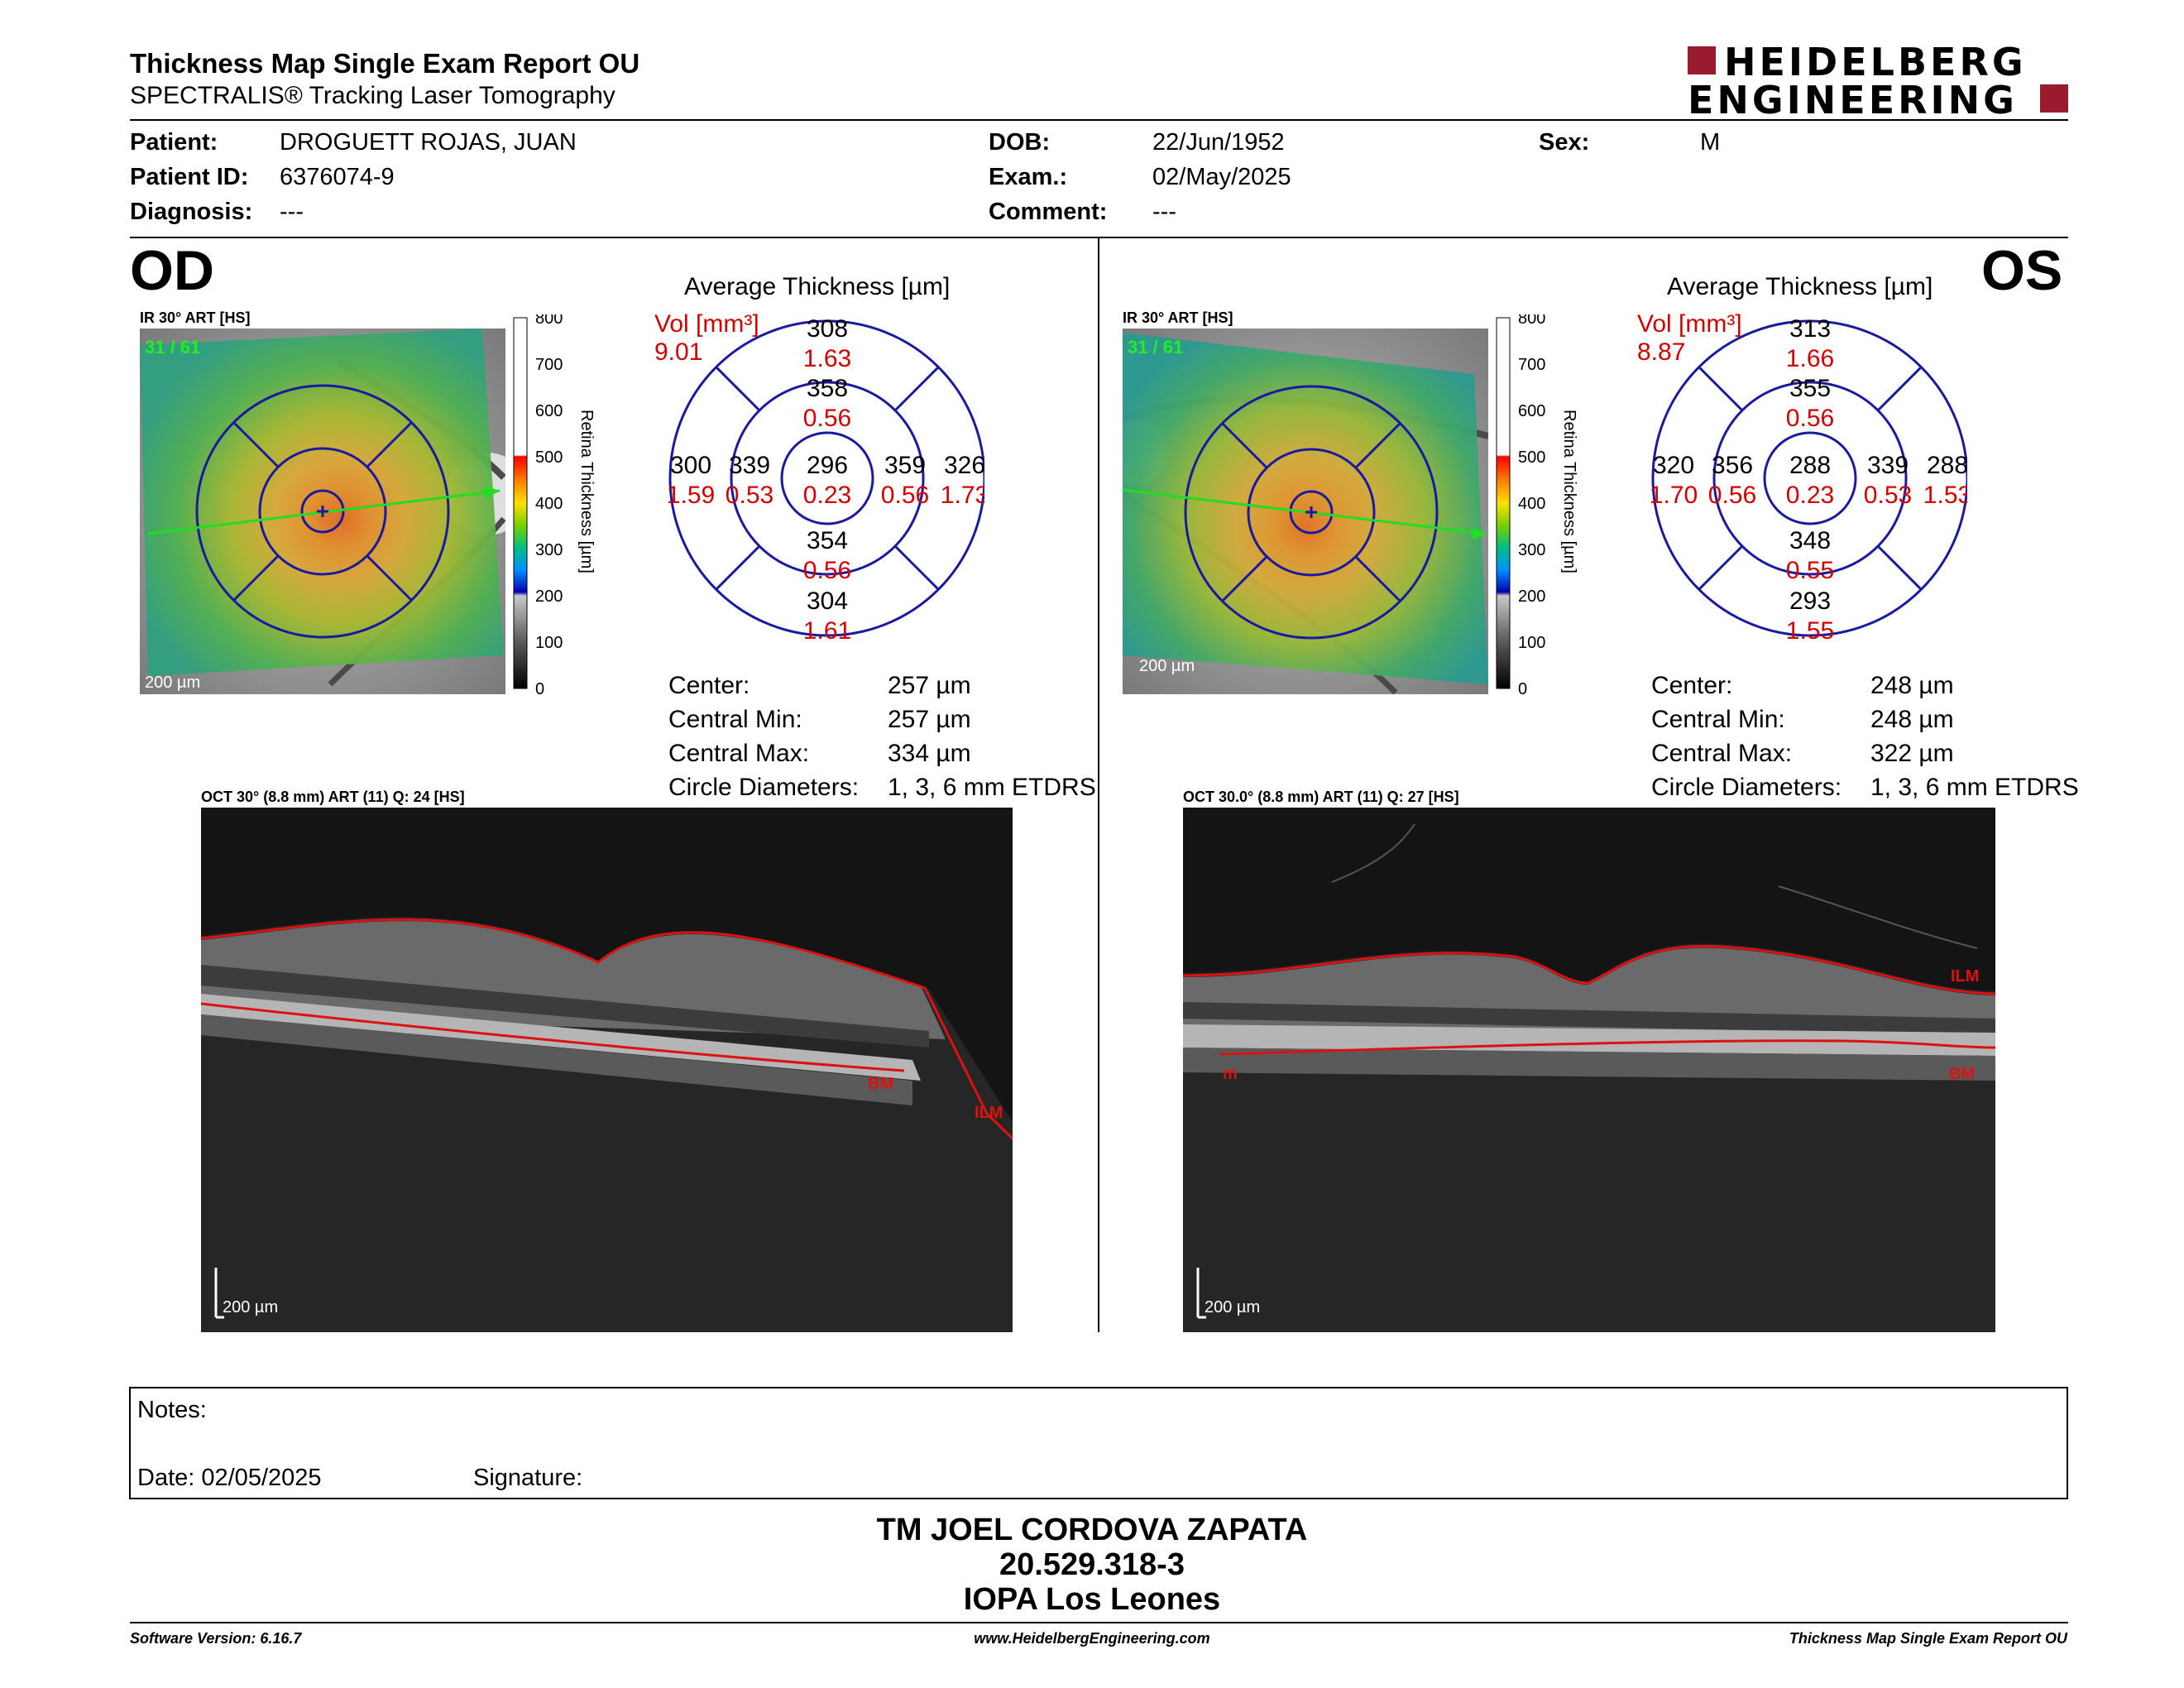 Image resolution: width=2184 pixels, height=1688 pixels. Describe the element at coordinates (735, 719) in the screenshot. I see `od-central-min-label: Central Min:` at that location.